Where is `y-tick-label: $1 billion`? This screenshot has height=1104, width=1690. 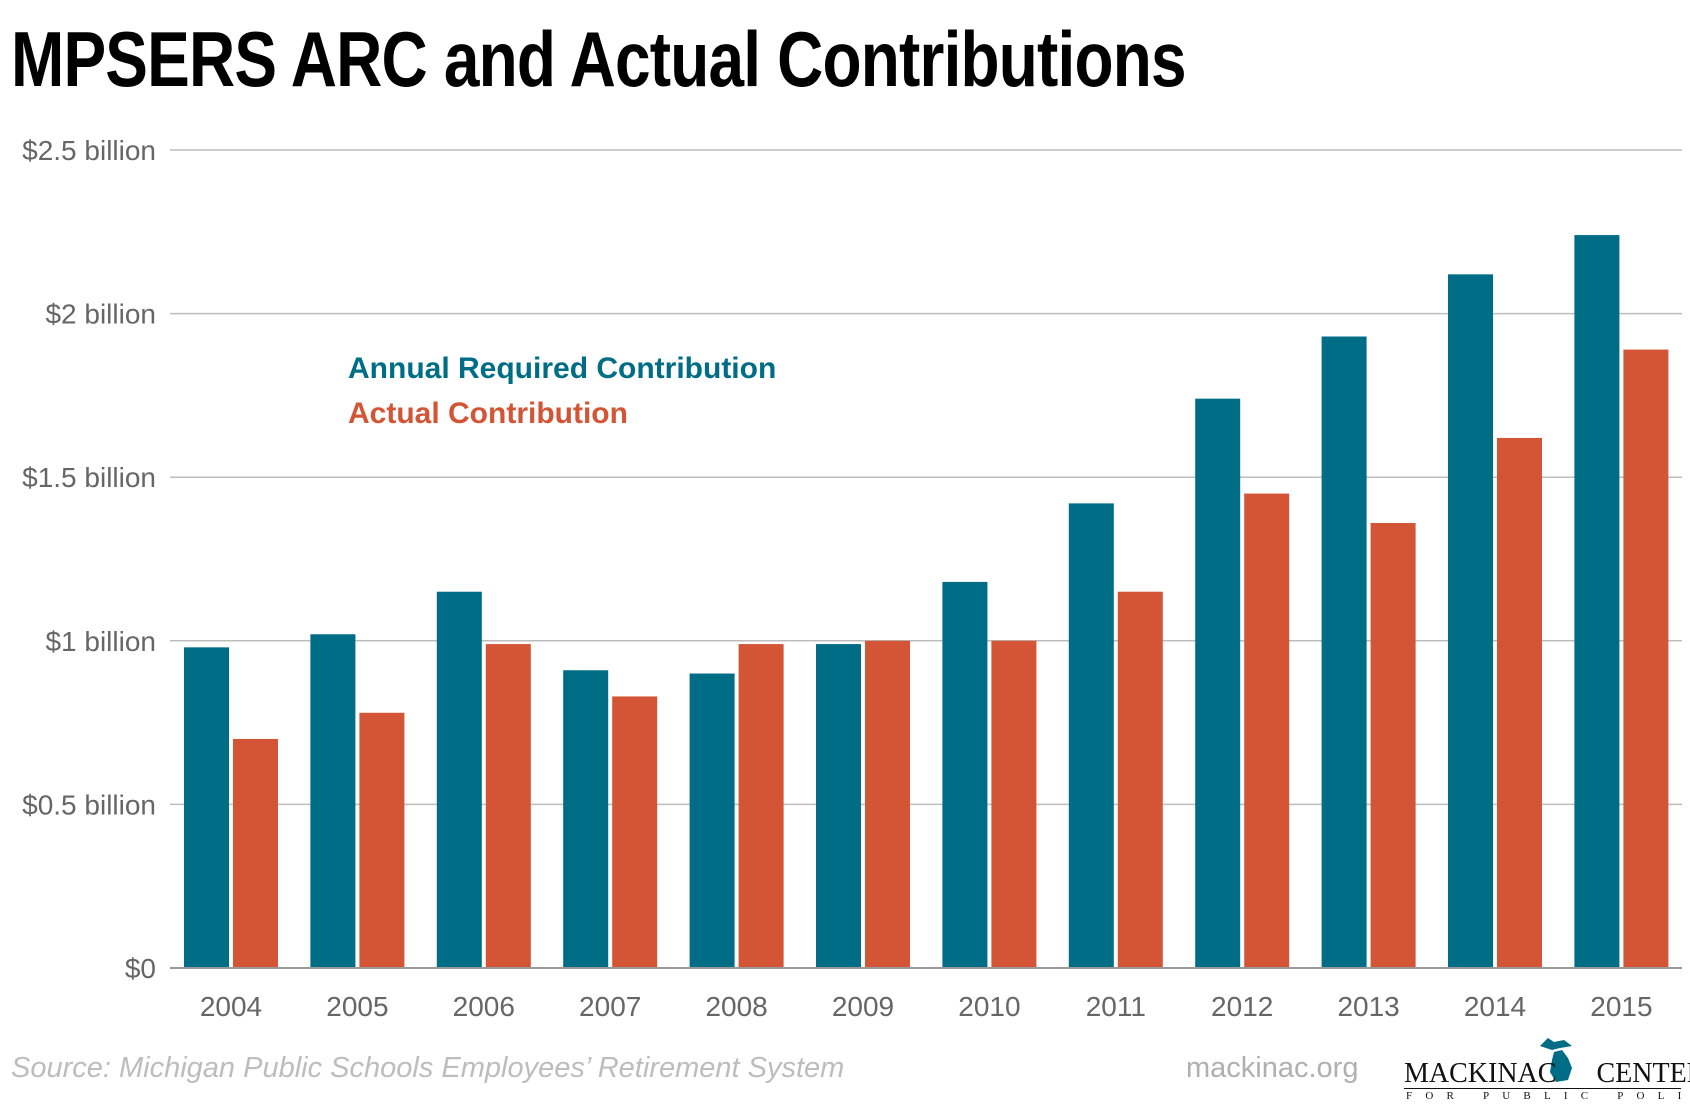
y-tick-label: $1 billion is located at coordinates (100, 641).